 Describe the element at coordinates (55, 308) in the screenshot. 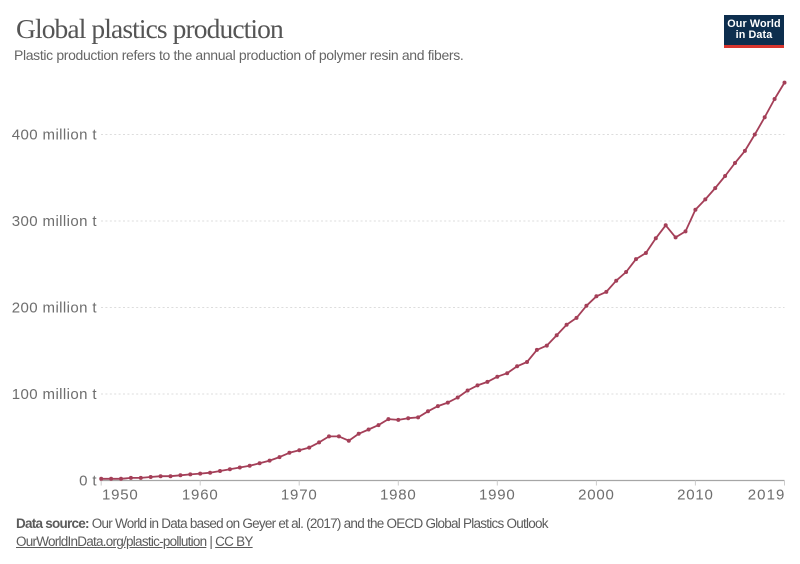

I see `svg-text: 200 million t` at that location.